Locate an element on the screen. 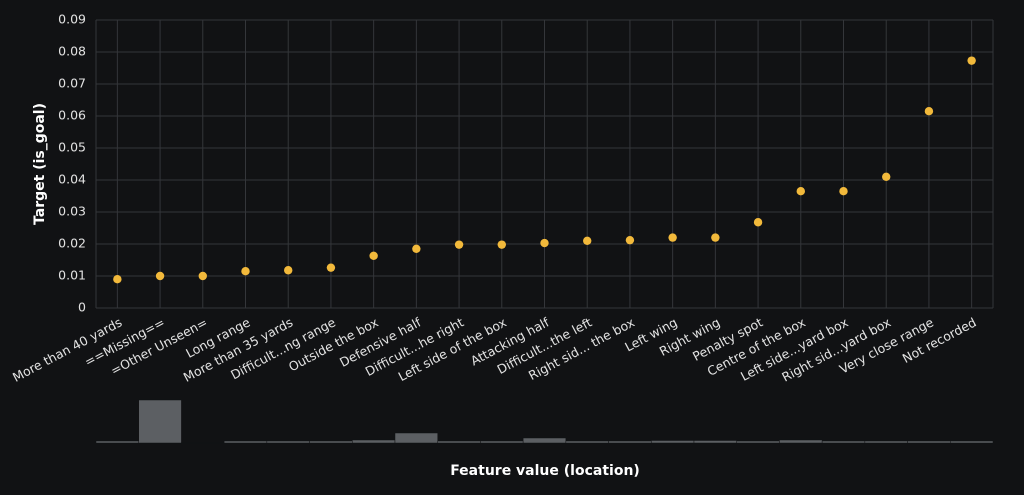  y-tick-label: 0.09 is located at coordinates (72, 19).